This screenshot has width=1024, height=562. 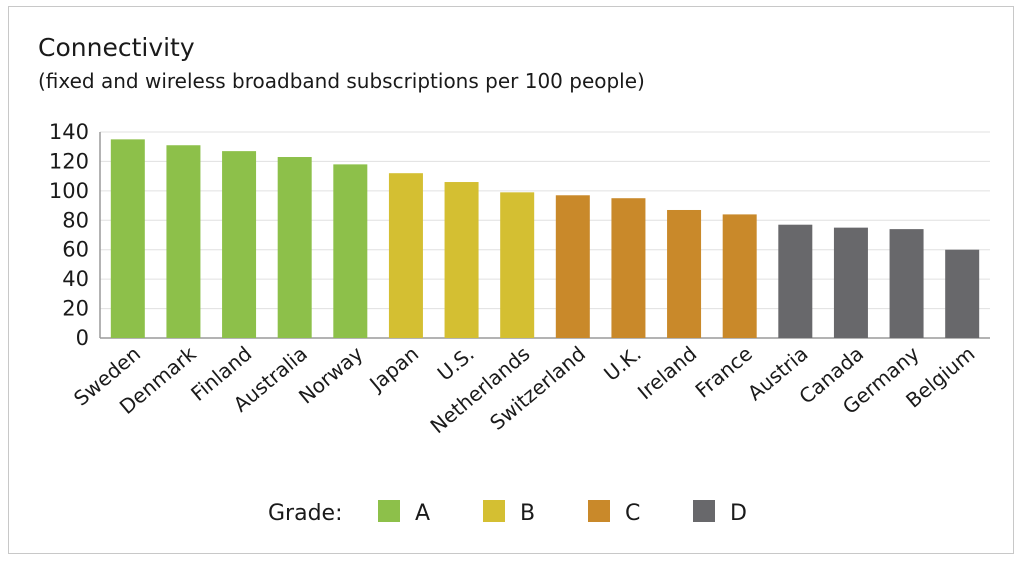 What do you see at coordinates (850, 282) in the screenshot?
I see `bar-canada` at bounding box center [850, 282].